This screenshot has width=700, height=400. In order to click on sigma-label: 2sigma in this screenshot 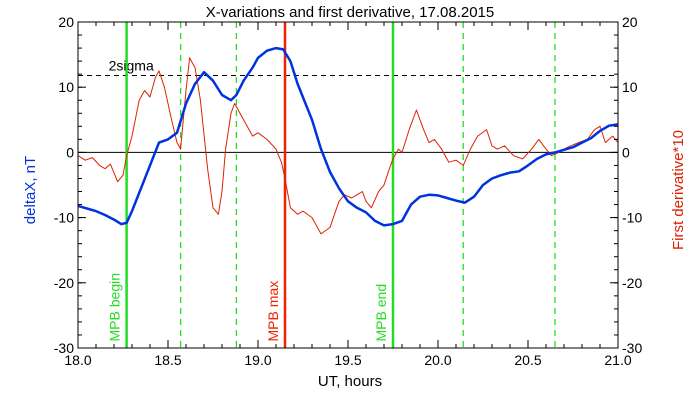, I will do `click(131, 65)`.